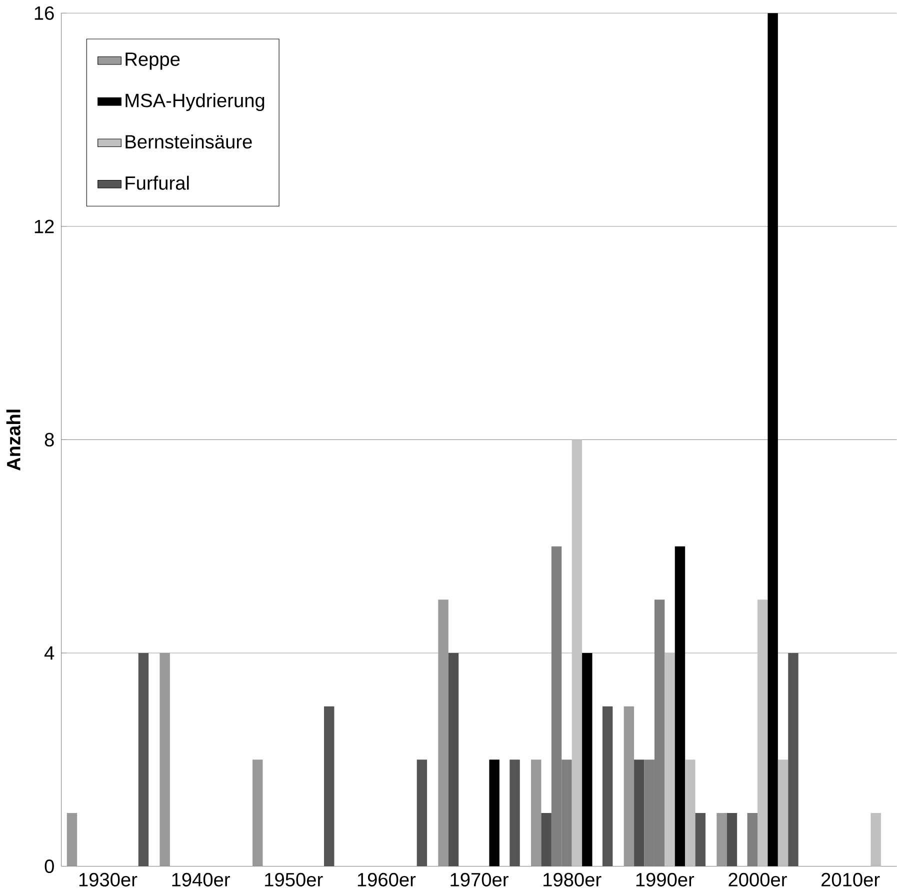  I want to click on y-tick-label: 16, so click(44, 13).